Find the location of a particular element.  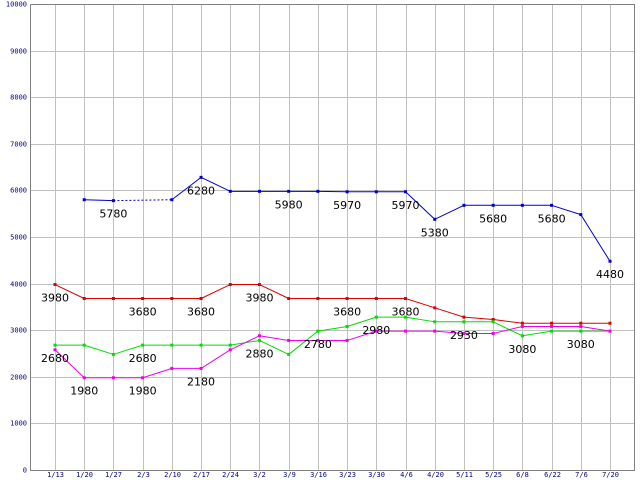

data-label: 5970 is located at coordinates (347, 205).